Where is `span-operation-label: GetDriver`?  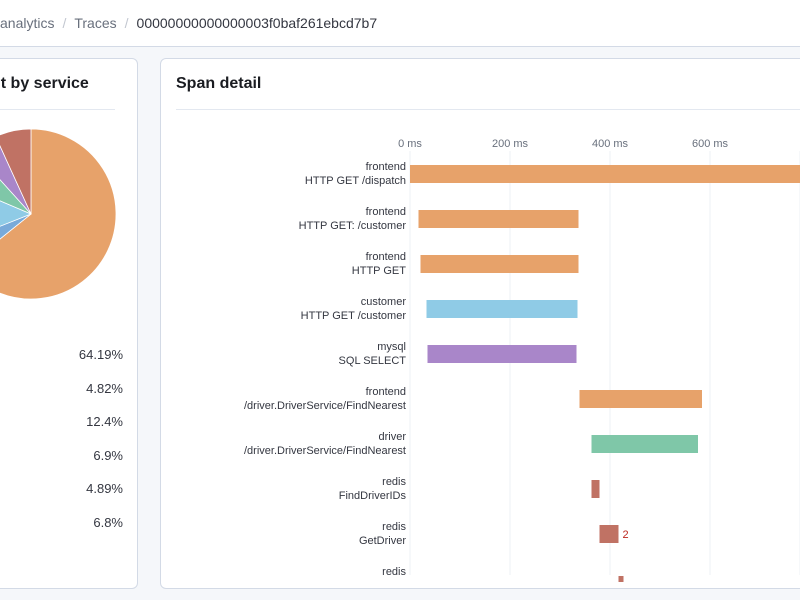 span-operation-label: GetDriver is located at coordinates (382, 541).